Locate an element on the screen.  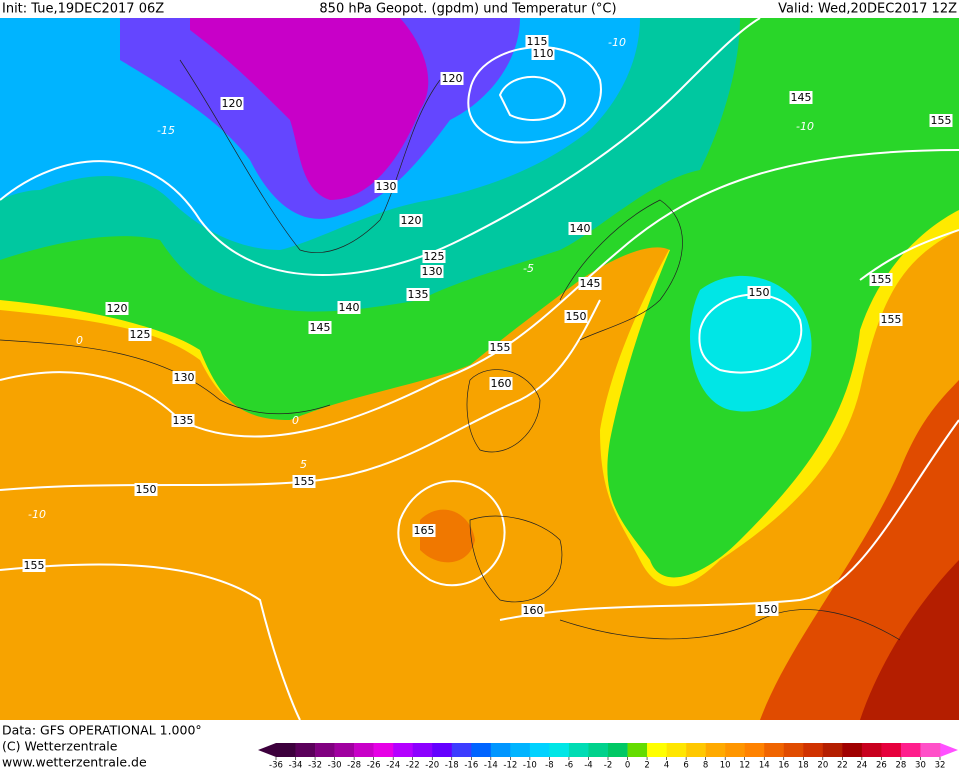
colorbar-tick-label: 16 is located at coordinates (783, 765).